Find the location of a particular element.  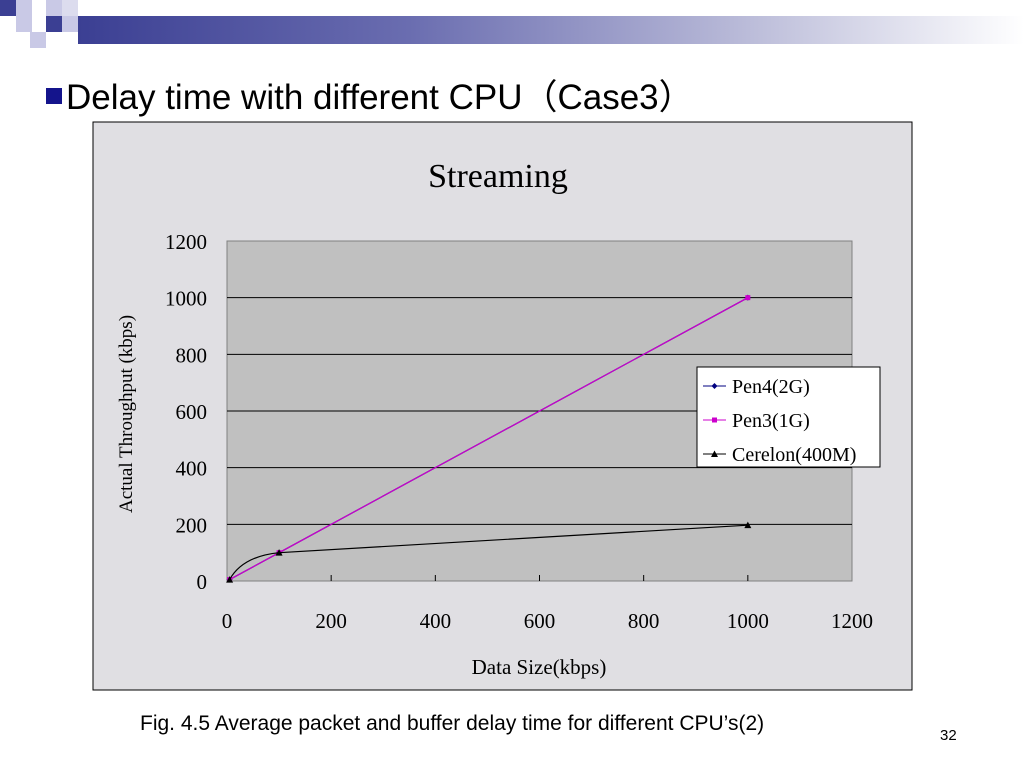

legend-label: Pen3(1G) is located at coordinates (771, 421).